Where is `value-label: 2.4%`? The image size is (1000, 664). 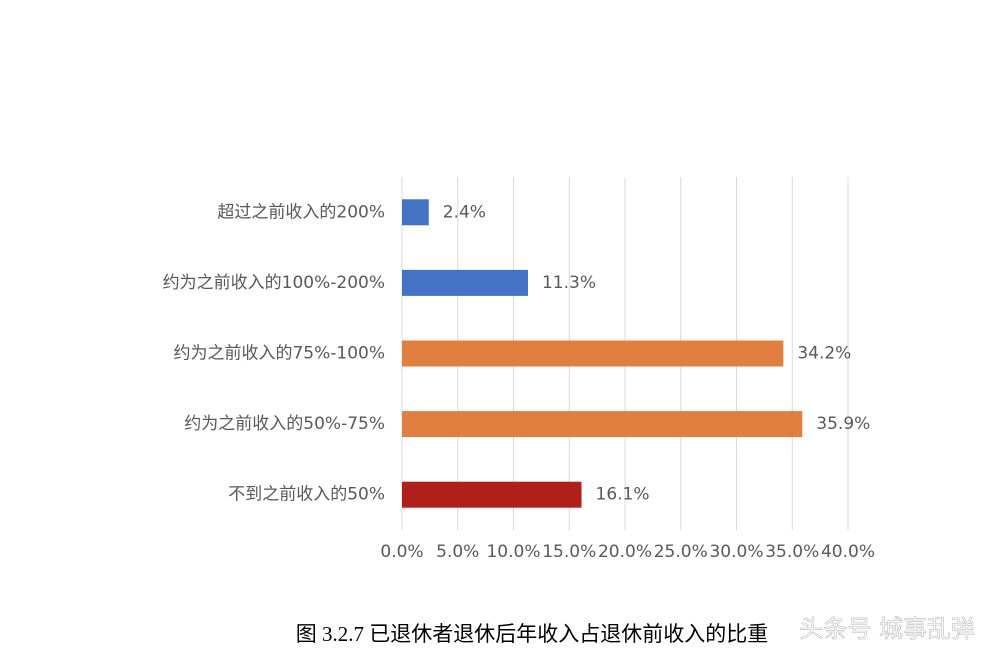
value-label: 2.4% is located at coordinates (464, 212).